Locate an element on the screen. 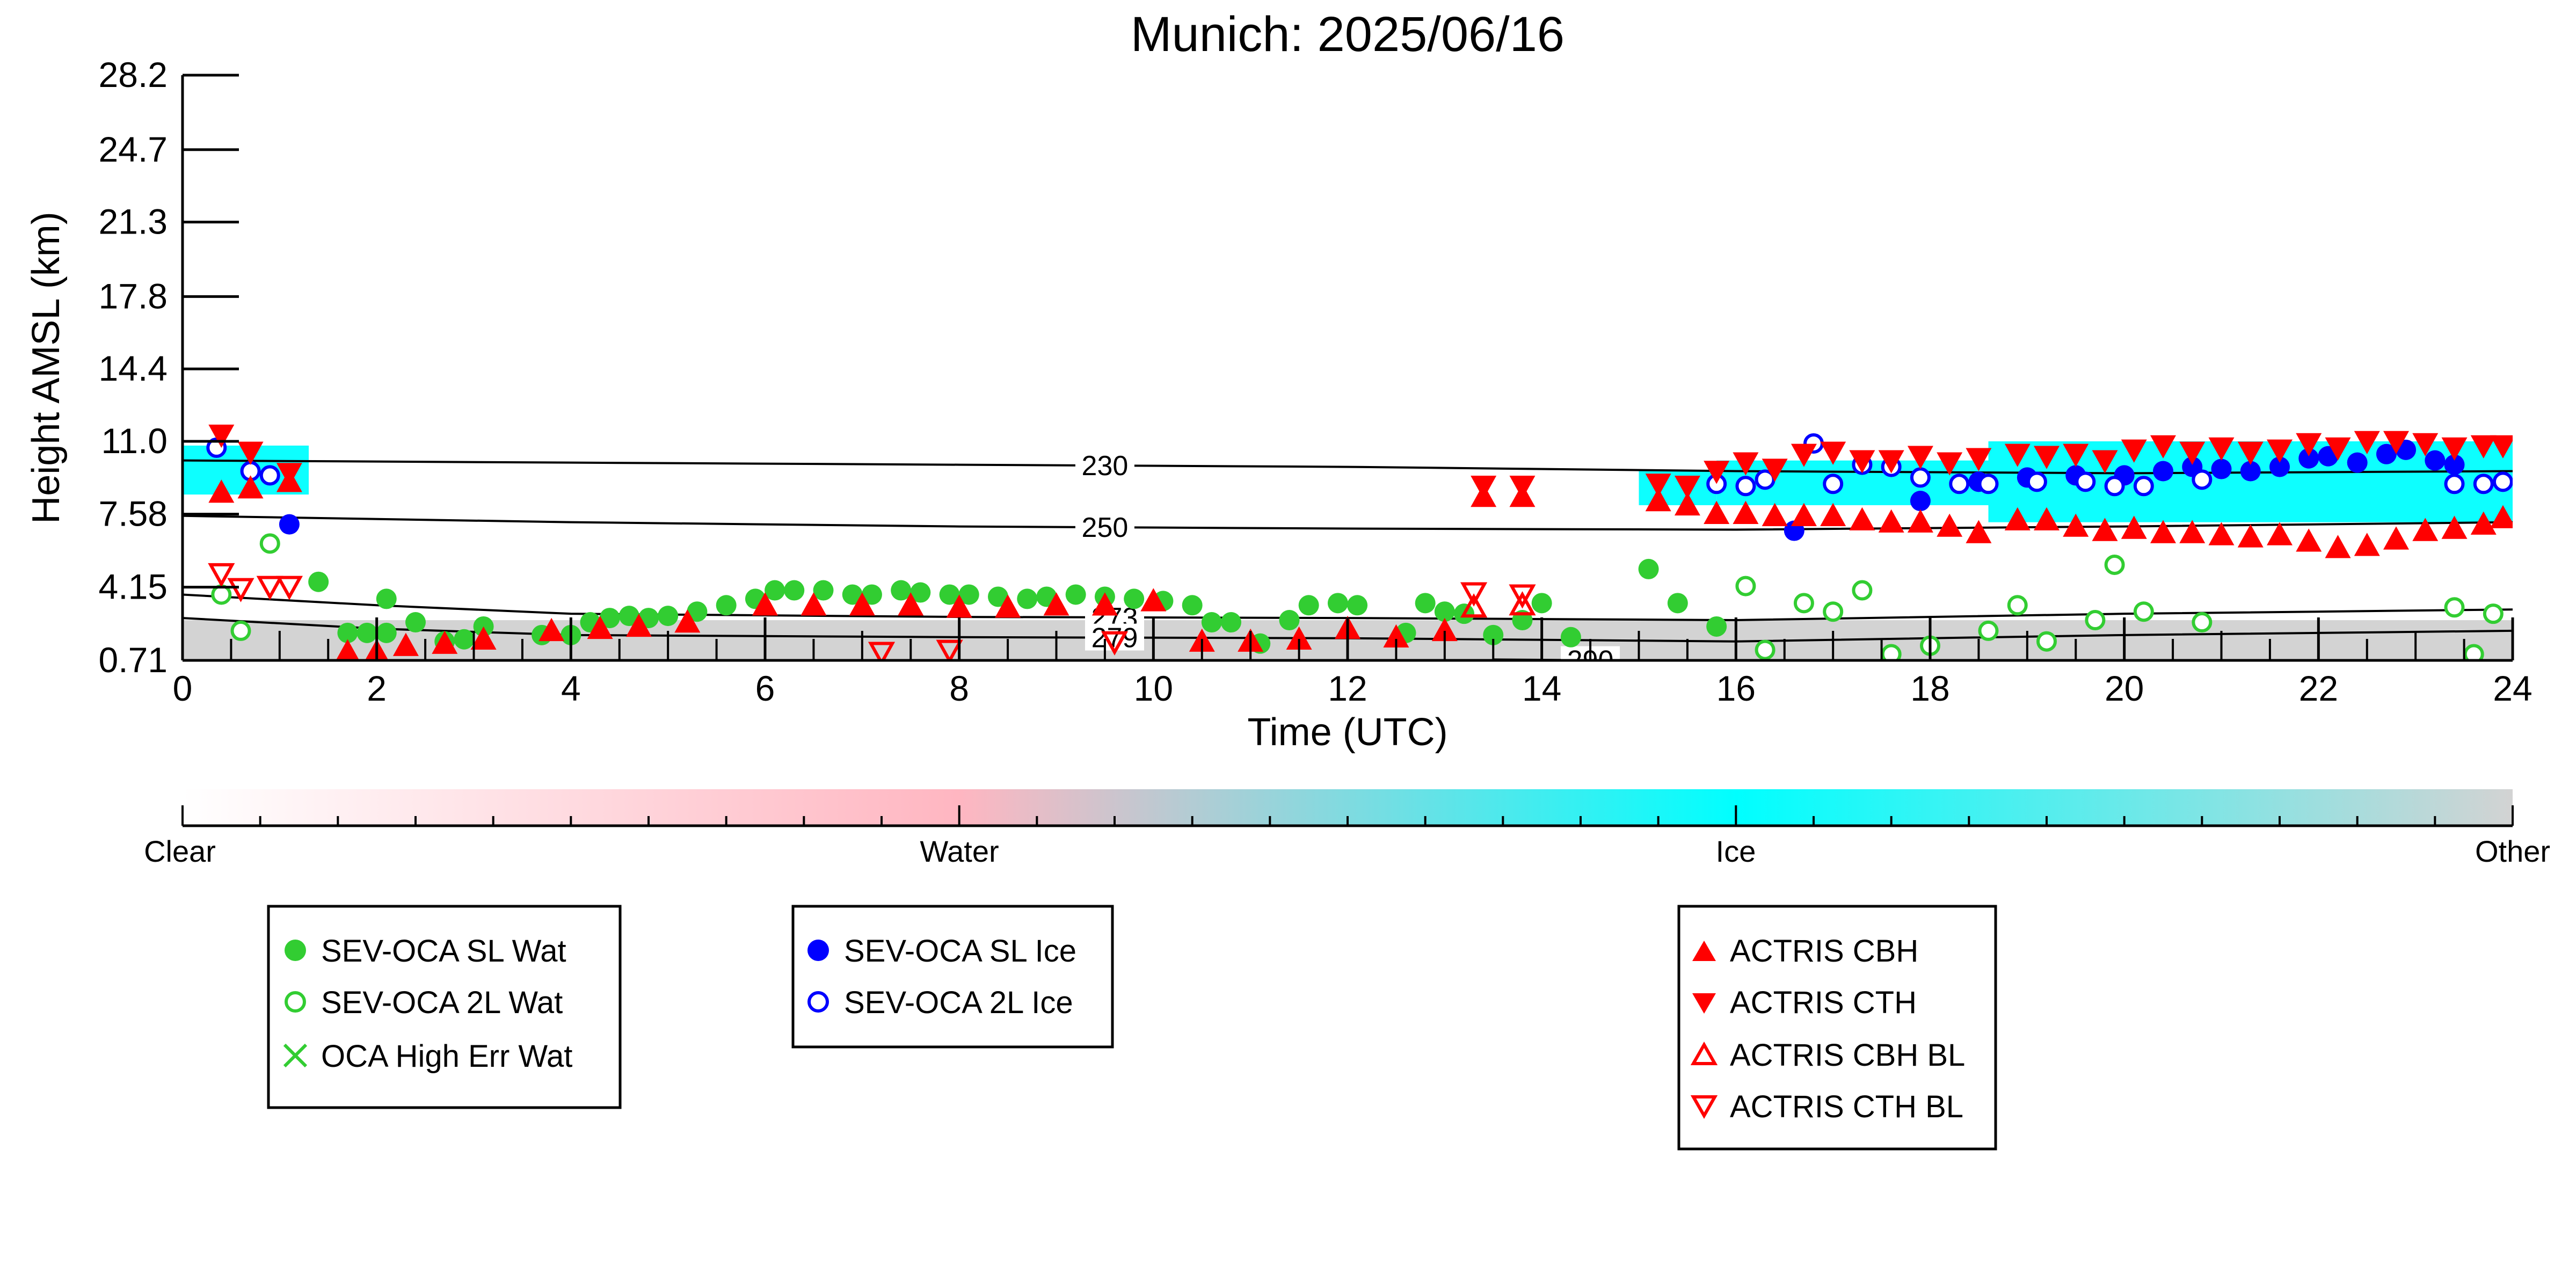 The image size is (2576, 1288). y-tick-label-2: 7.58 is located at coordinates (133, 514).